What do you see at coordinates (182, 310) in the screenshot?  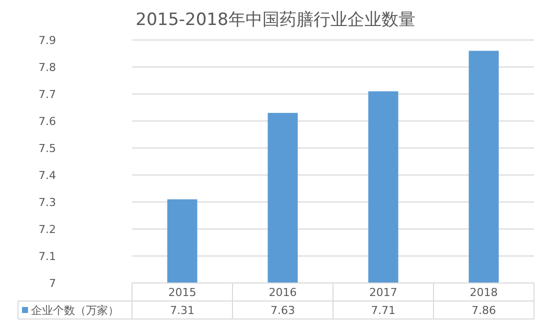 I see `data-label: 7.31` at bounding box center [182, 310].